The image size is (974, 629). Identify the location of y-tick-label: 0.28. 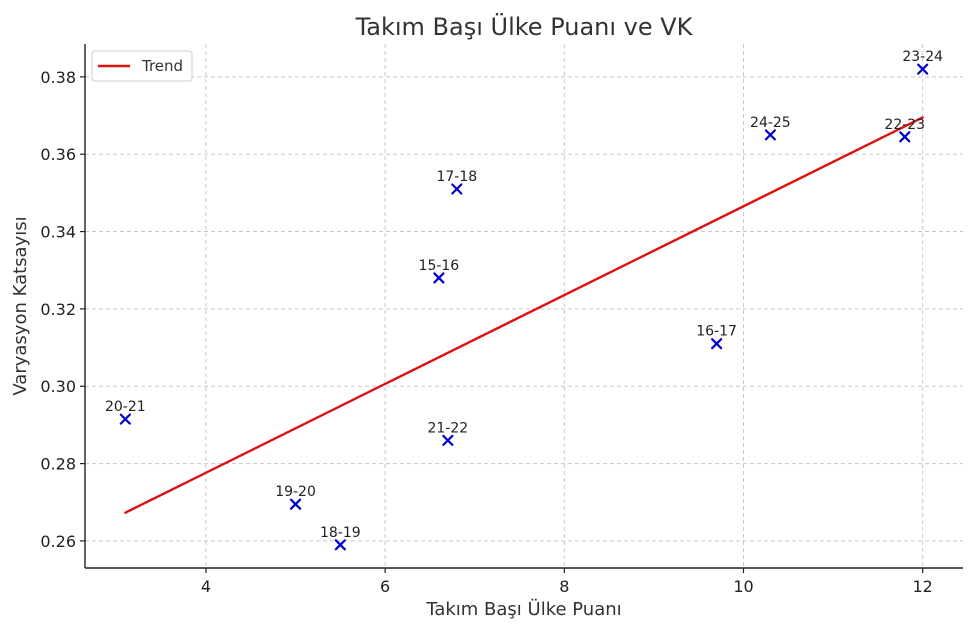
(58, 464).